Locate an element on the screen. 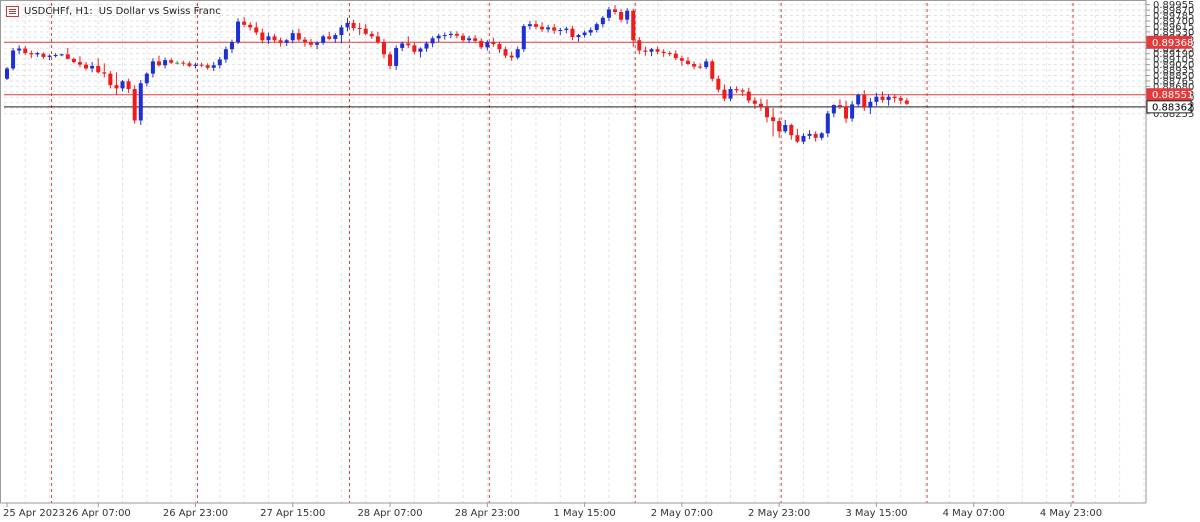  x-tick-label: 2 May 07:00 is located at coordinates (682, 513).